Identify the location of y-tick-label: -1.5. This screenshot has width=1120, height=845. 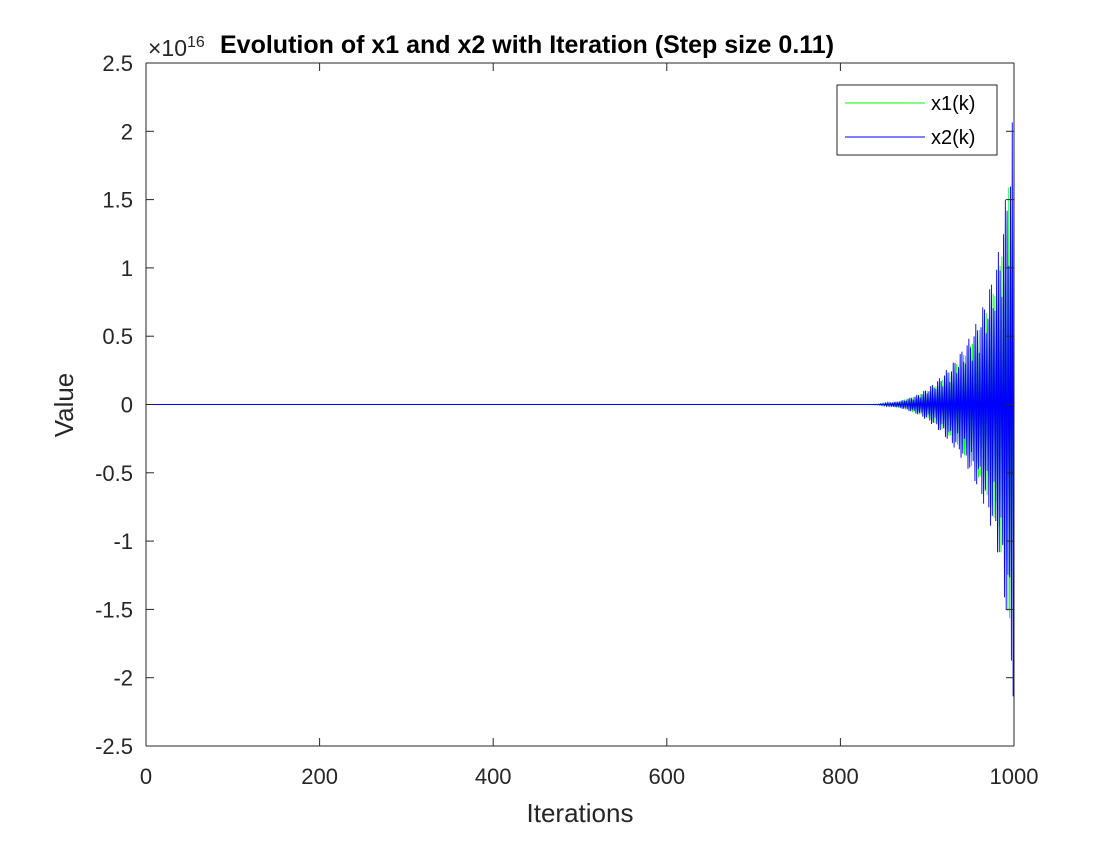
(114, 609).